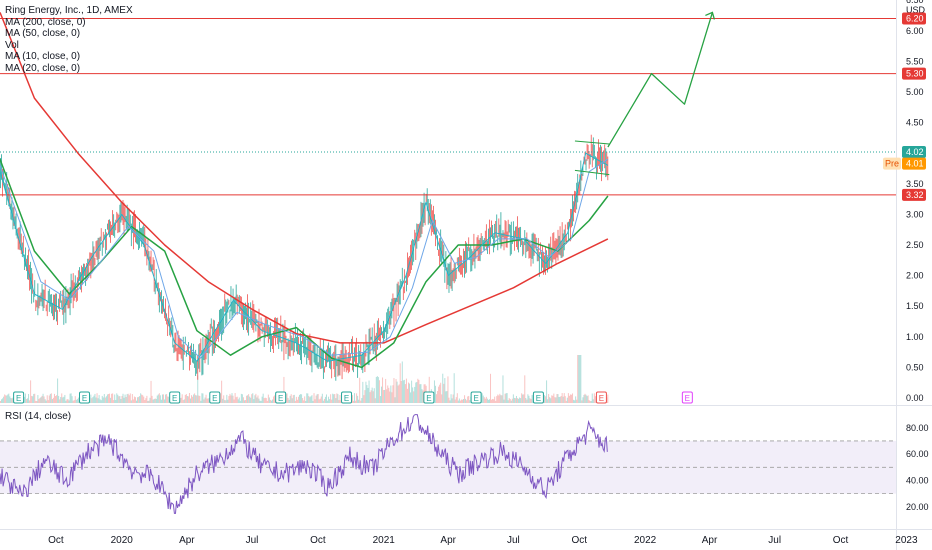  I want to click on time-tick-label: Jul, so click(774, 540).